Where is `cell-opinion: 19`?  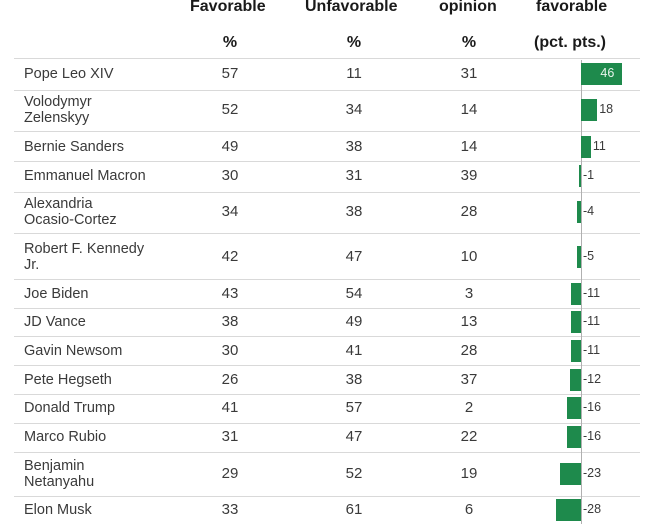
cell-opinion: 19 is located at coordinates (469, 473).